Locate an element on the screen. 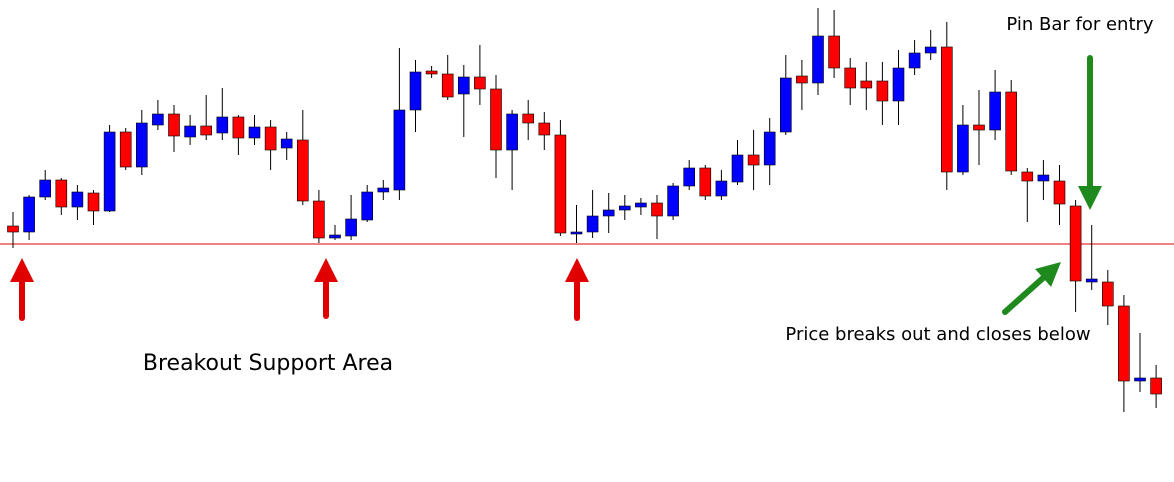 This screenshot has width=1174, height=482. annotation: Pin Bar for entry is located at coordinates (1080, 24).